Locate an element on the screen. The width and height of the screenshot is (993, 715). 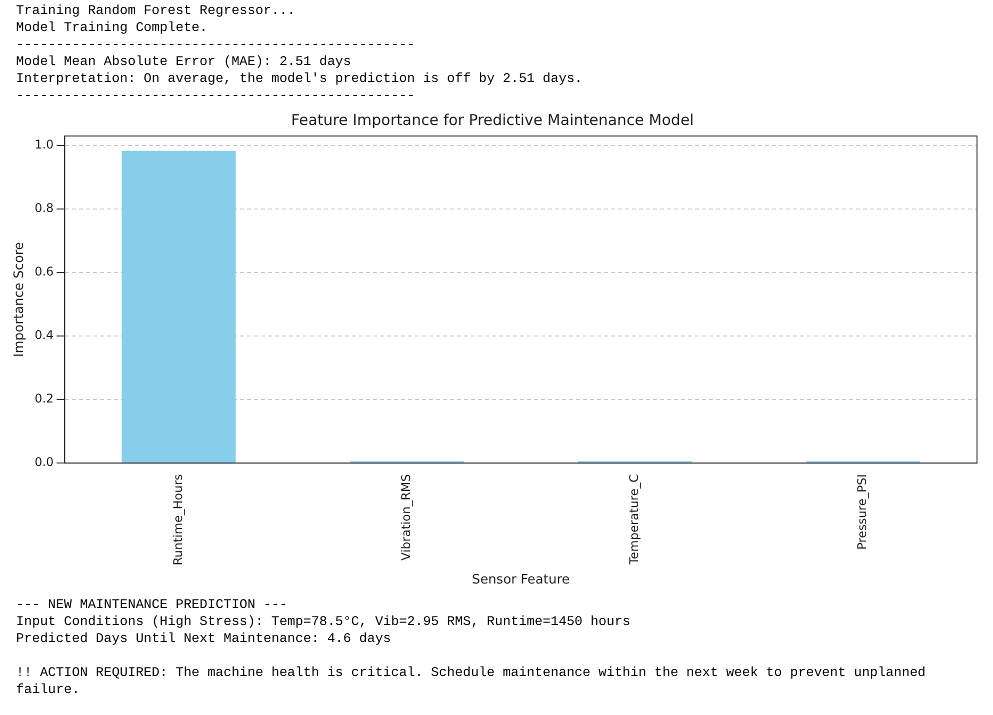
text: Interpretation: On average, the model's prediction is off by 2.51 days. is located at coordinates (300, 78).